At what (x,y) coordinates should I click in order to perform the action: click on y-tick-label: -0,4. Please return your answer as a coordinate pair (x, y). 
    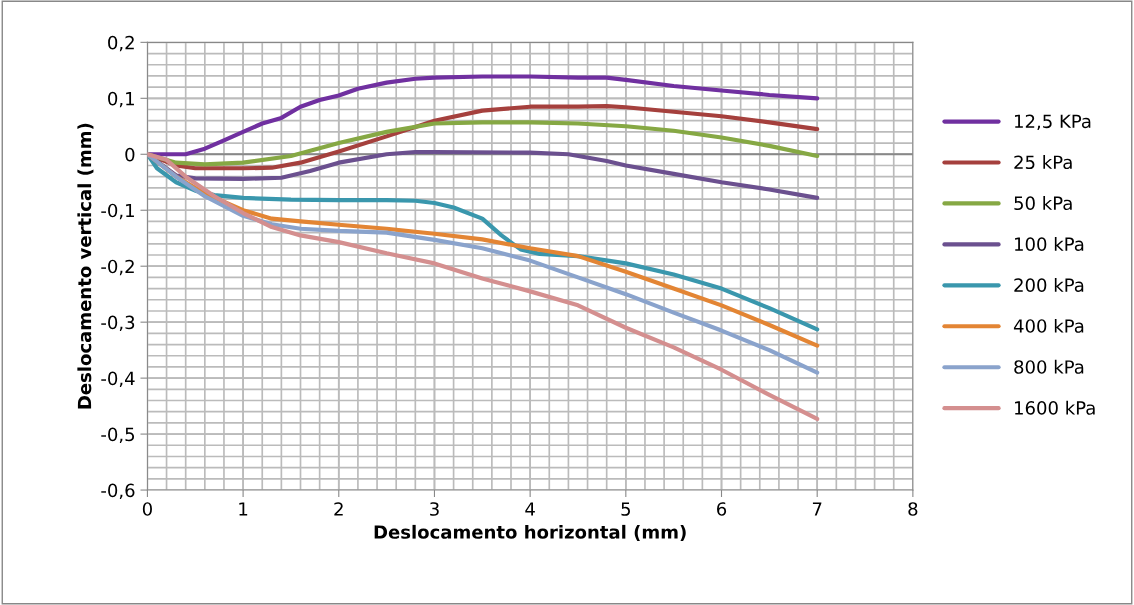
    Looking at the image, I should click on (118, 379).